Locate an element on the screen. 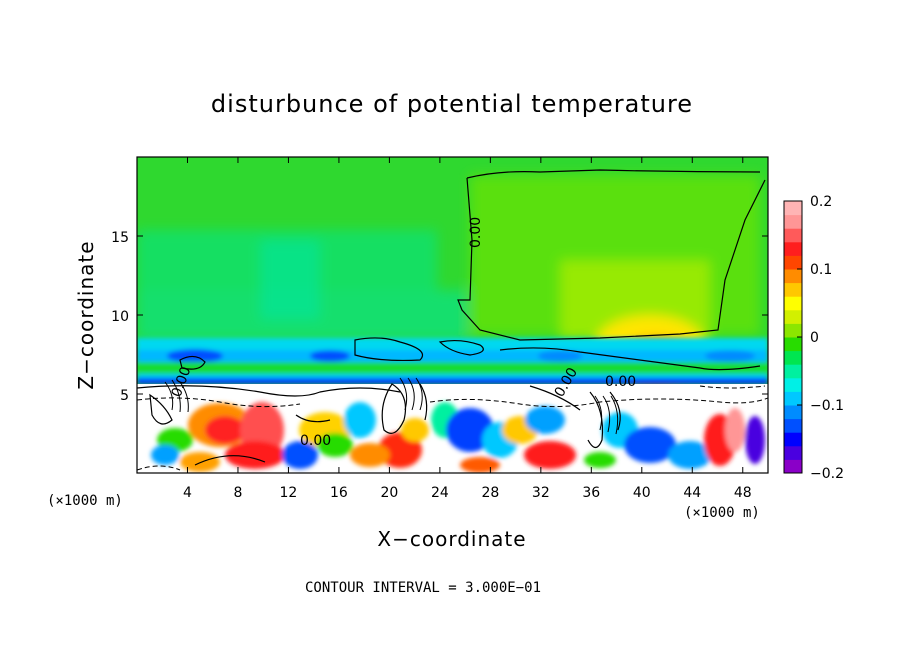  y-tick-label: 15 is located at coordinates (120, 238).